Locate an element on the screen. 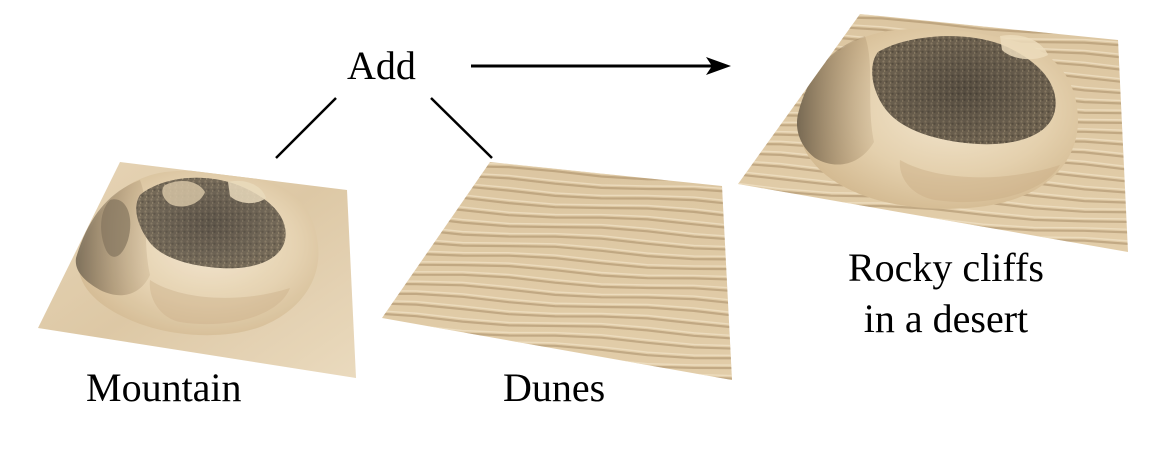 This screenshot has width=1150, height=452. result-label-line1: Rocky cliffs is located at coordinates (946, 267).